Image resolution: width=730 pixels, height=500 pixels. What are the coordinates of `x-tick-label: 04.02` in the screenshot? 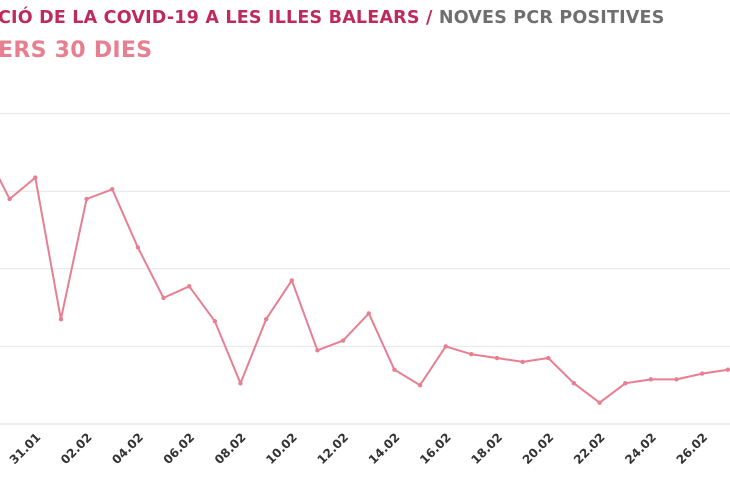 It's located at (127, 448).